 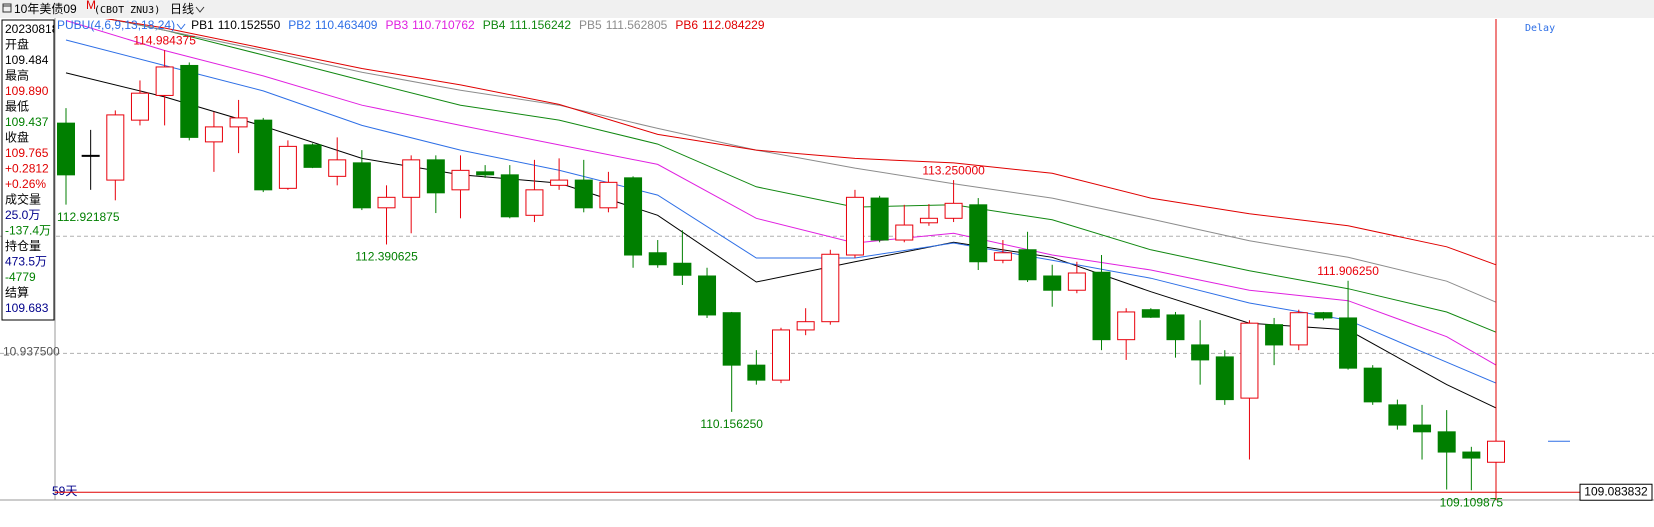 What do you see at coordinates (17, 107) in the screenshot?
I see `info-panel-text: 最低` at bounding box center [17, 107].